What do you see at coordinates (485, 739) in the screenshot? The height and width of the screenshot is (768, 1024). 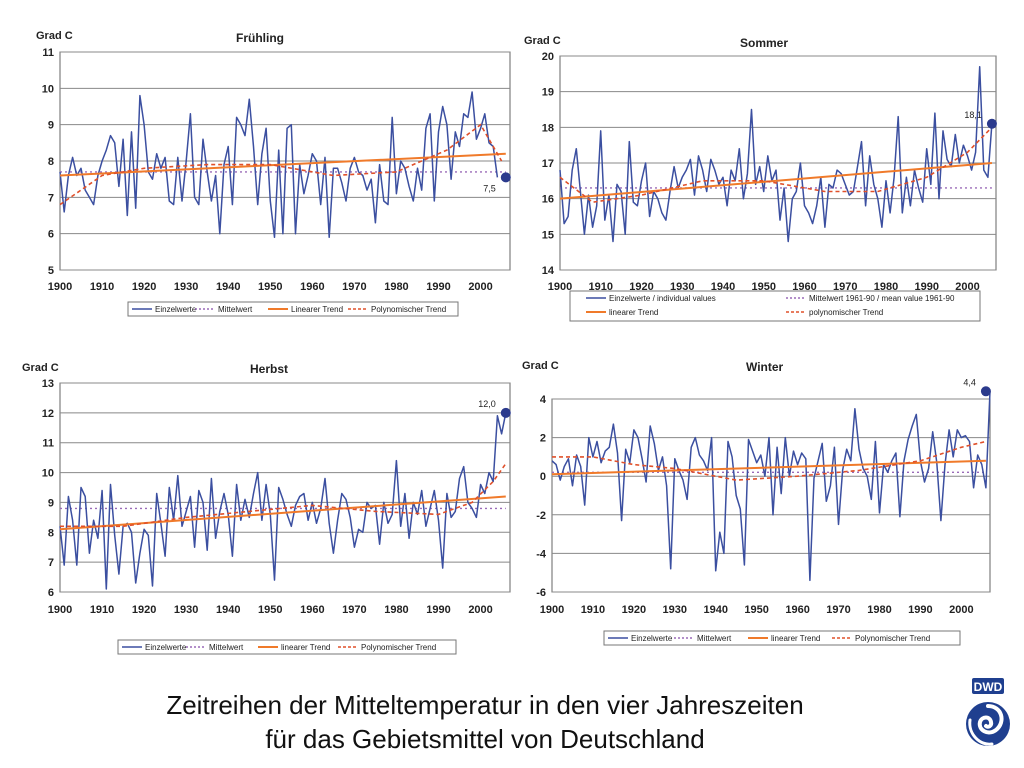 I see `footer-line-2: für das Gebietsmittel von Deutschland` at bounding box center [485, 739].